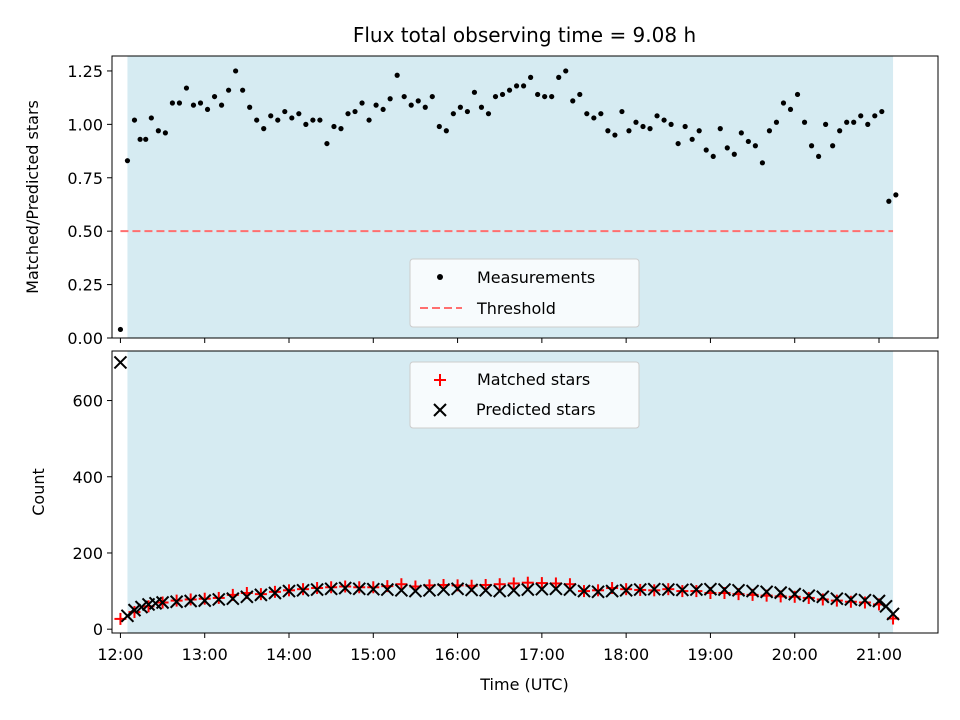 This screenshot has width=960, height=720. I want to click on legend-matched-marker, so click(440, 380).